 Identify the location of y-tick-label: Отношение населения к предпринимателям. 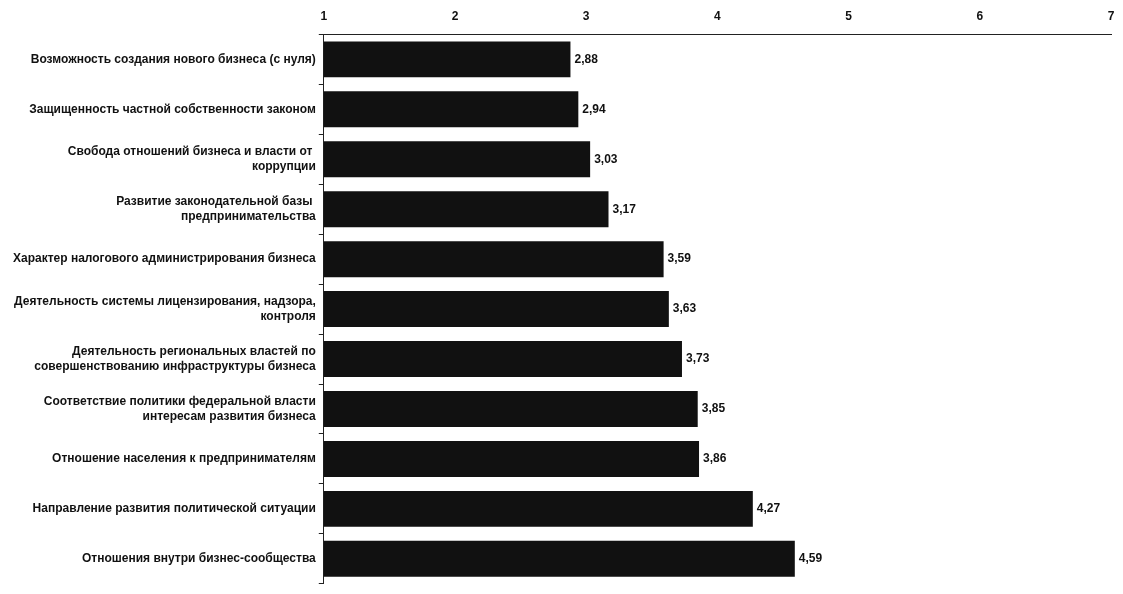
(184, 458).